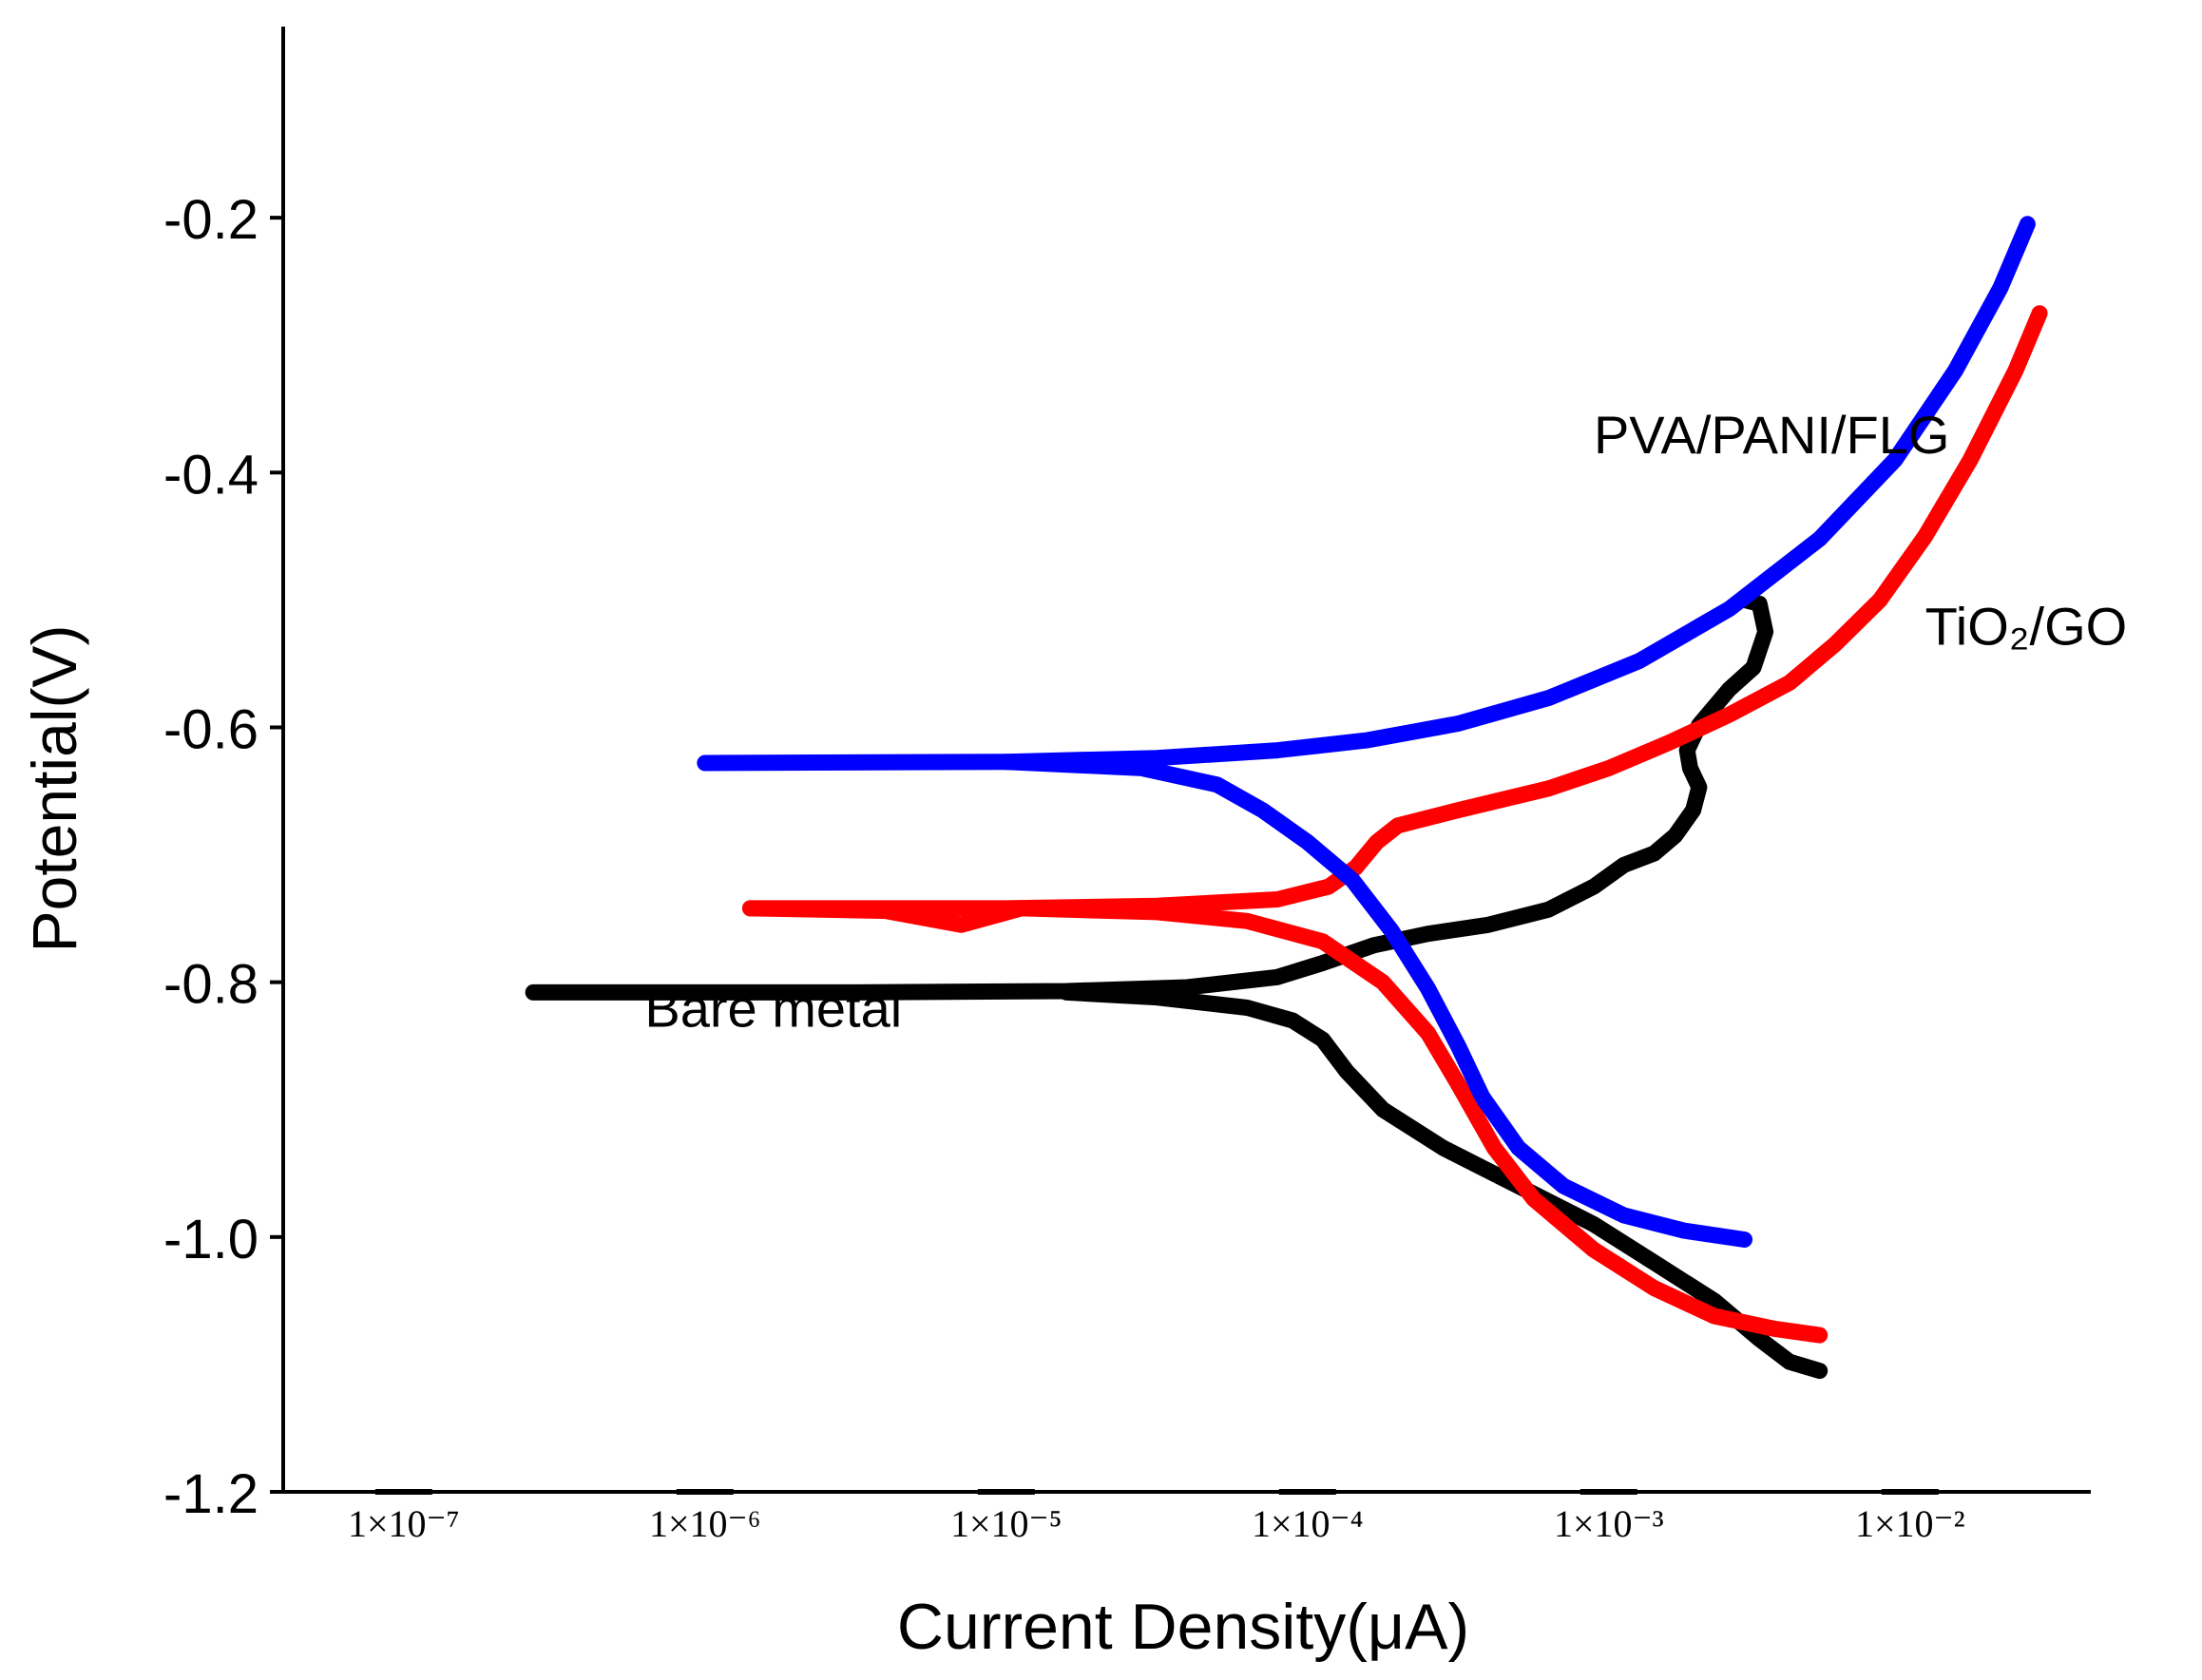 The image size is (2202, 1680). I want to click on x-tick-label: 1×10⁻⁶, so click(705, 1523).